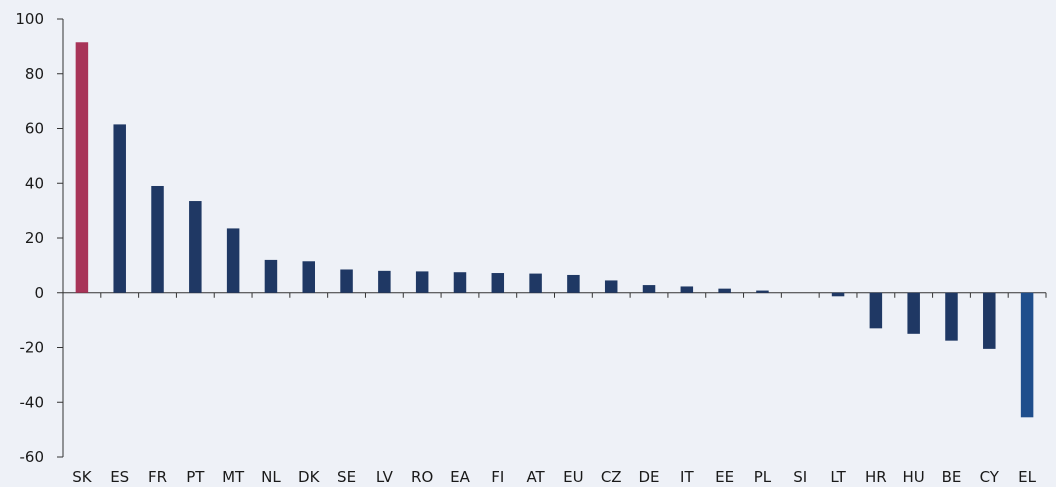 The width and height of the screenshot is (1056, 487). Describe the element at coordinates (838, 477) in the screenshot. I see `x-tick-label-lt: LT` at that location.